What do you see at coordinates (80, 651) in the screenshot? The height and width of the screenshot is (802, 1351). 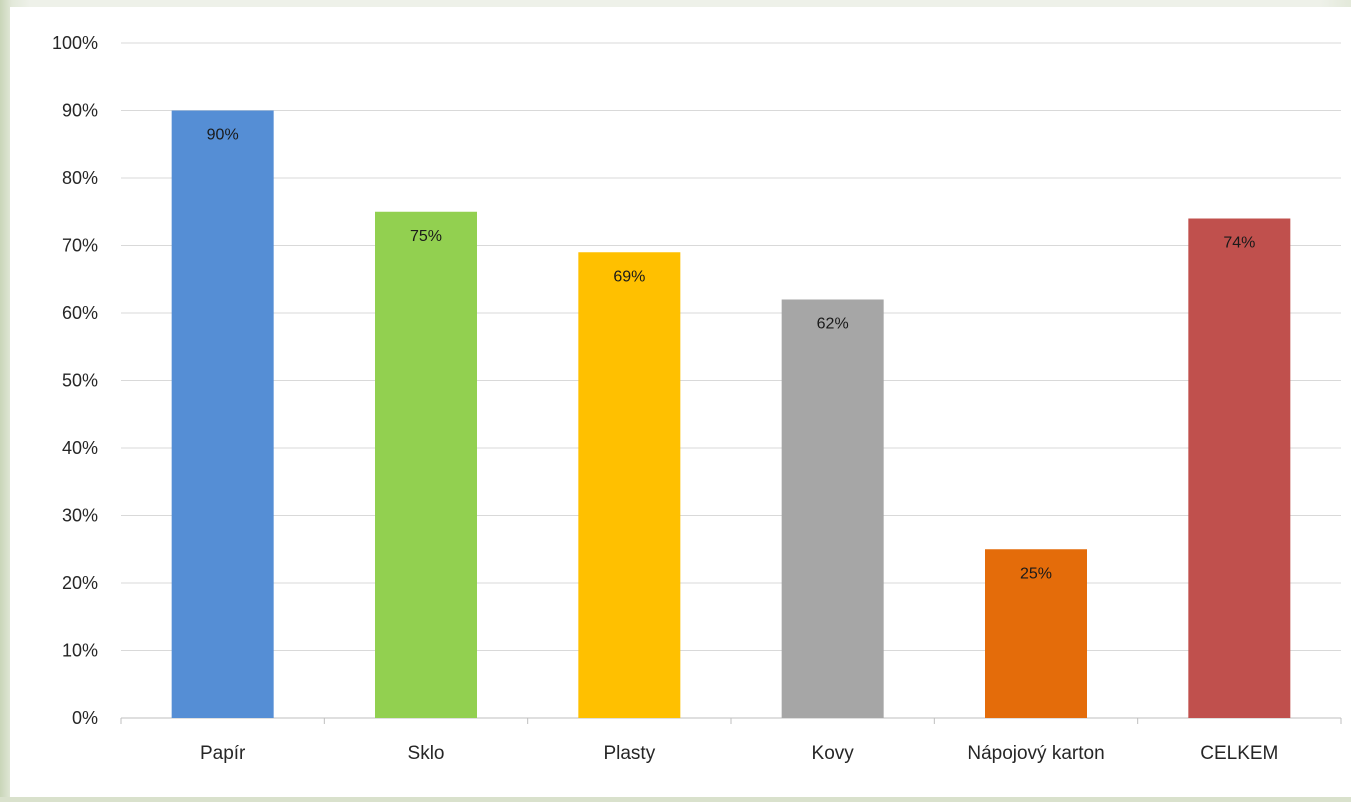 I see `y-tick-label: 10%` at bounding box center [80, 651].